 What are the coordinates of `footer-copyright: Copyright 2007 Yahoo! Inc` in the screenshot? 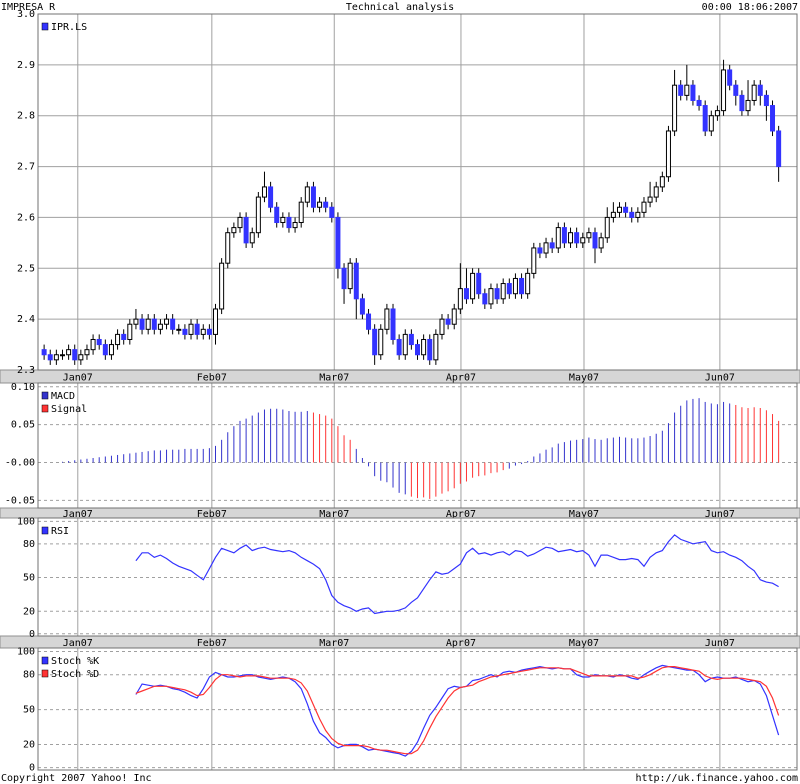 It's located at (76, 778).